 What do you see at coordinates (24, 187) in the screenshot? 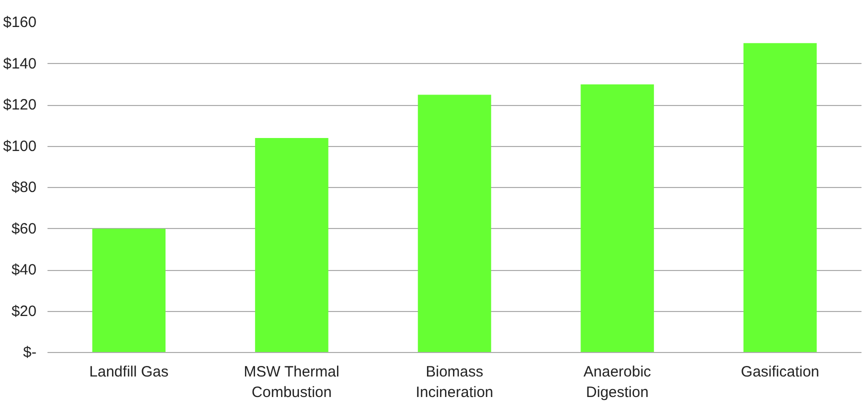
I see `y-tick-label: $80` at bounding box center [24, 187].